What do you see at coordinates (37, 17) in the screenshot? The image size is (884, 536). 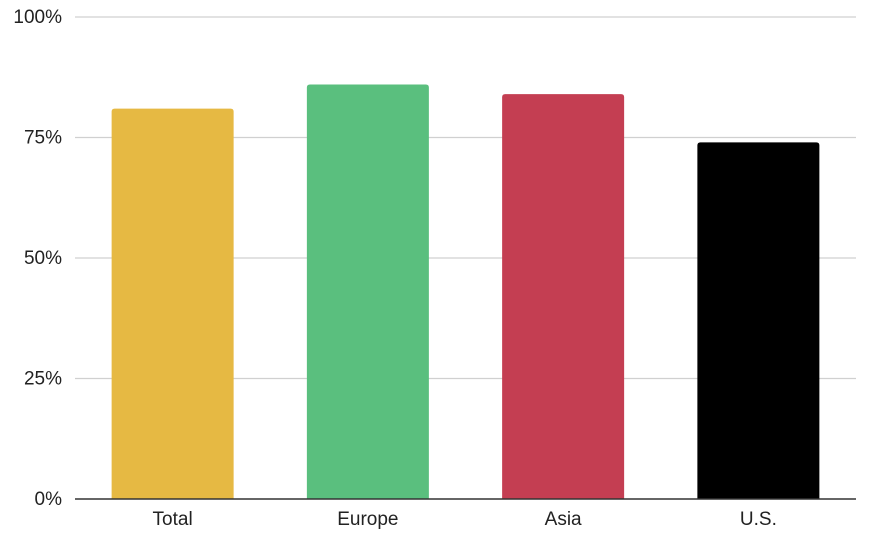 I see `y-tick-label: 100%` at bounding box center [37, 17].